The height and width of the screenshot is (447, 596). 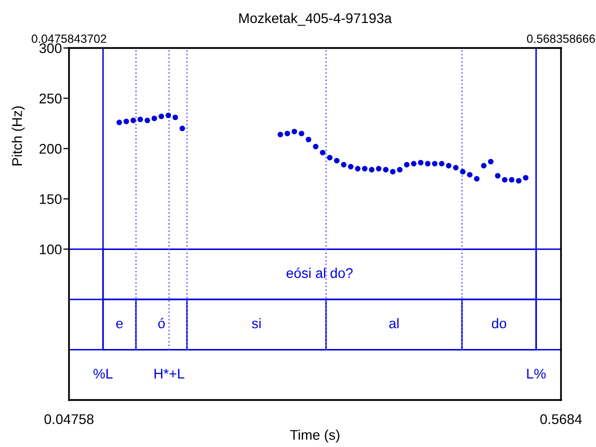 I want to click on band-label: e, so click(x=119, y=324).